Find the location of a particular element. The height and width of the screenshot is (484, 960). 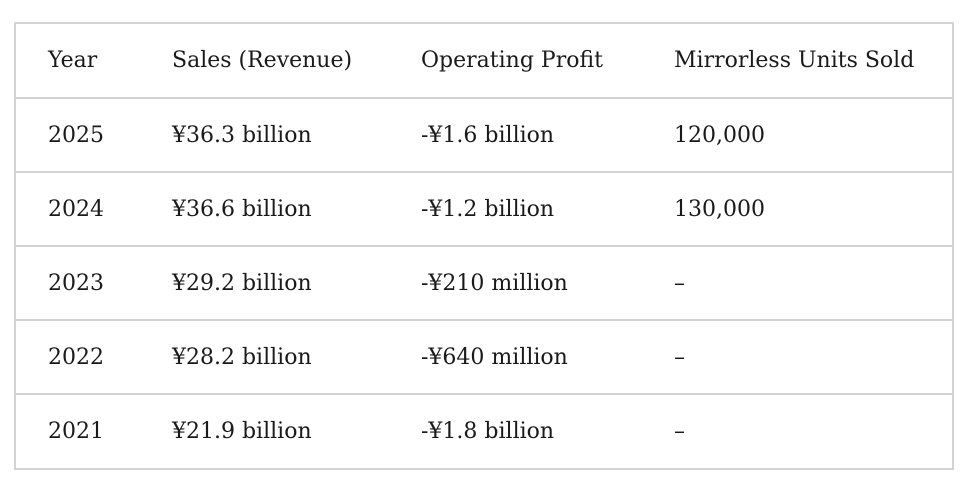

header-sales: Sales (Revenue) is located at coordinates (262, 60).